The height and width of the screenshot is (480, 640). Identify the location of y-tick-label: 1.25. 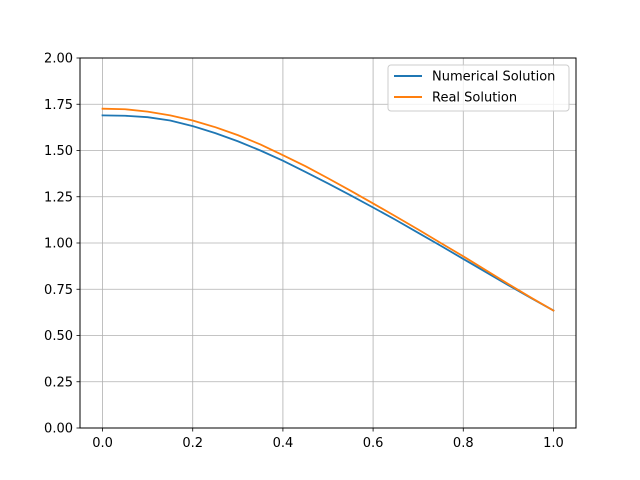
(58, 197).